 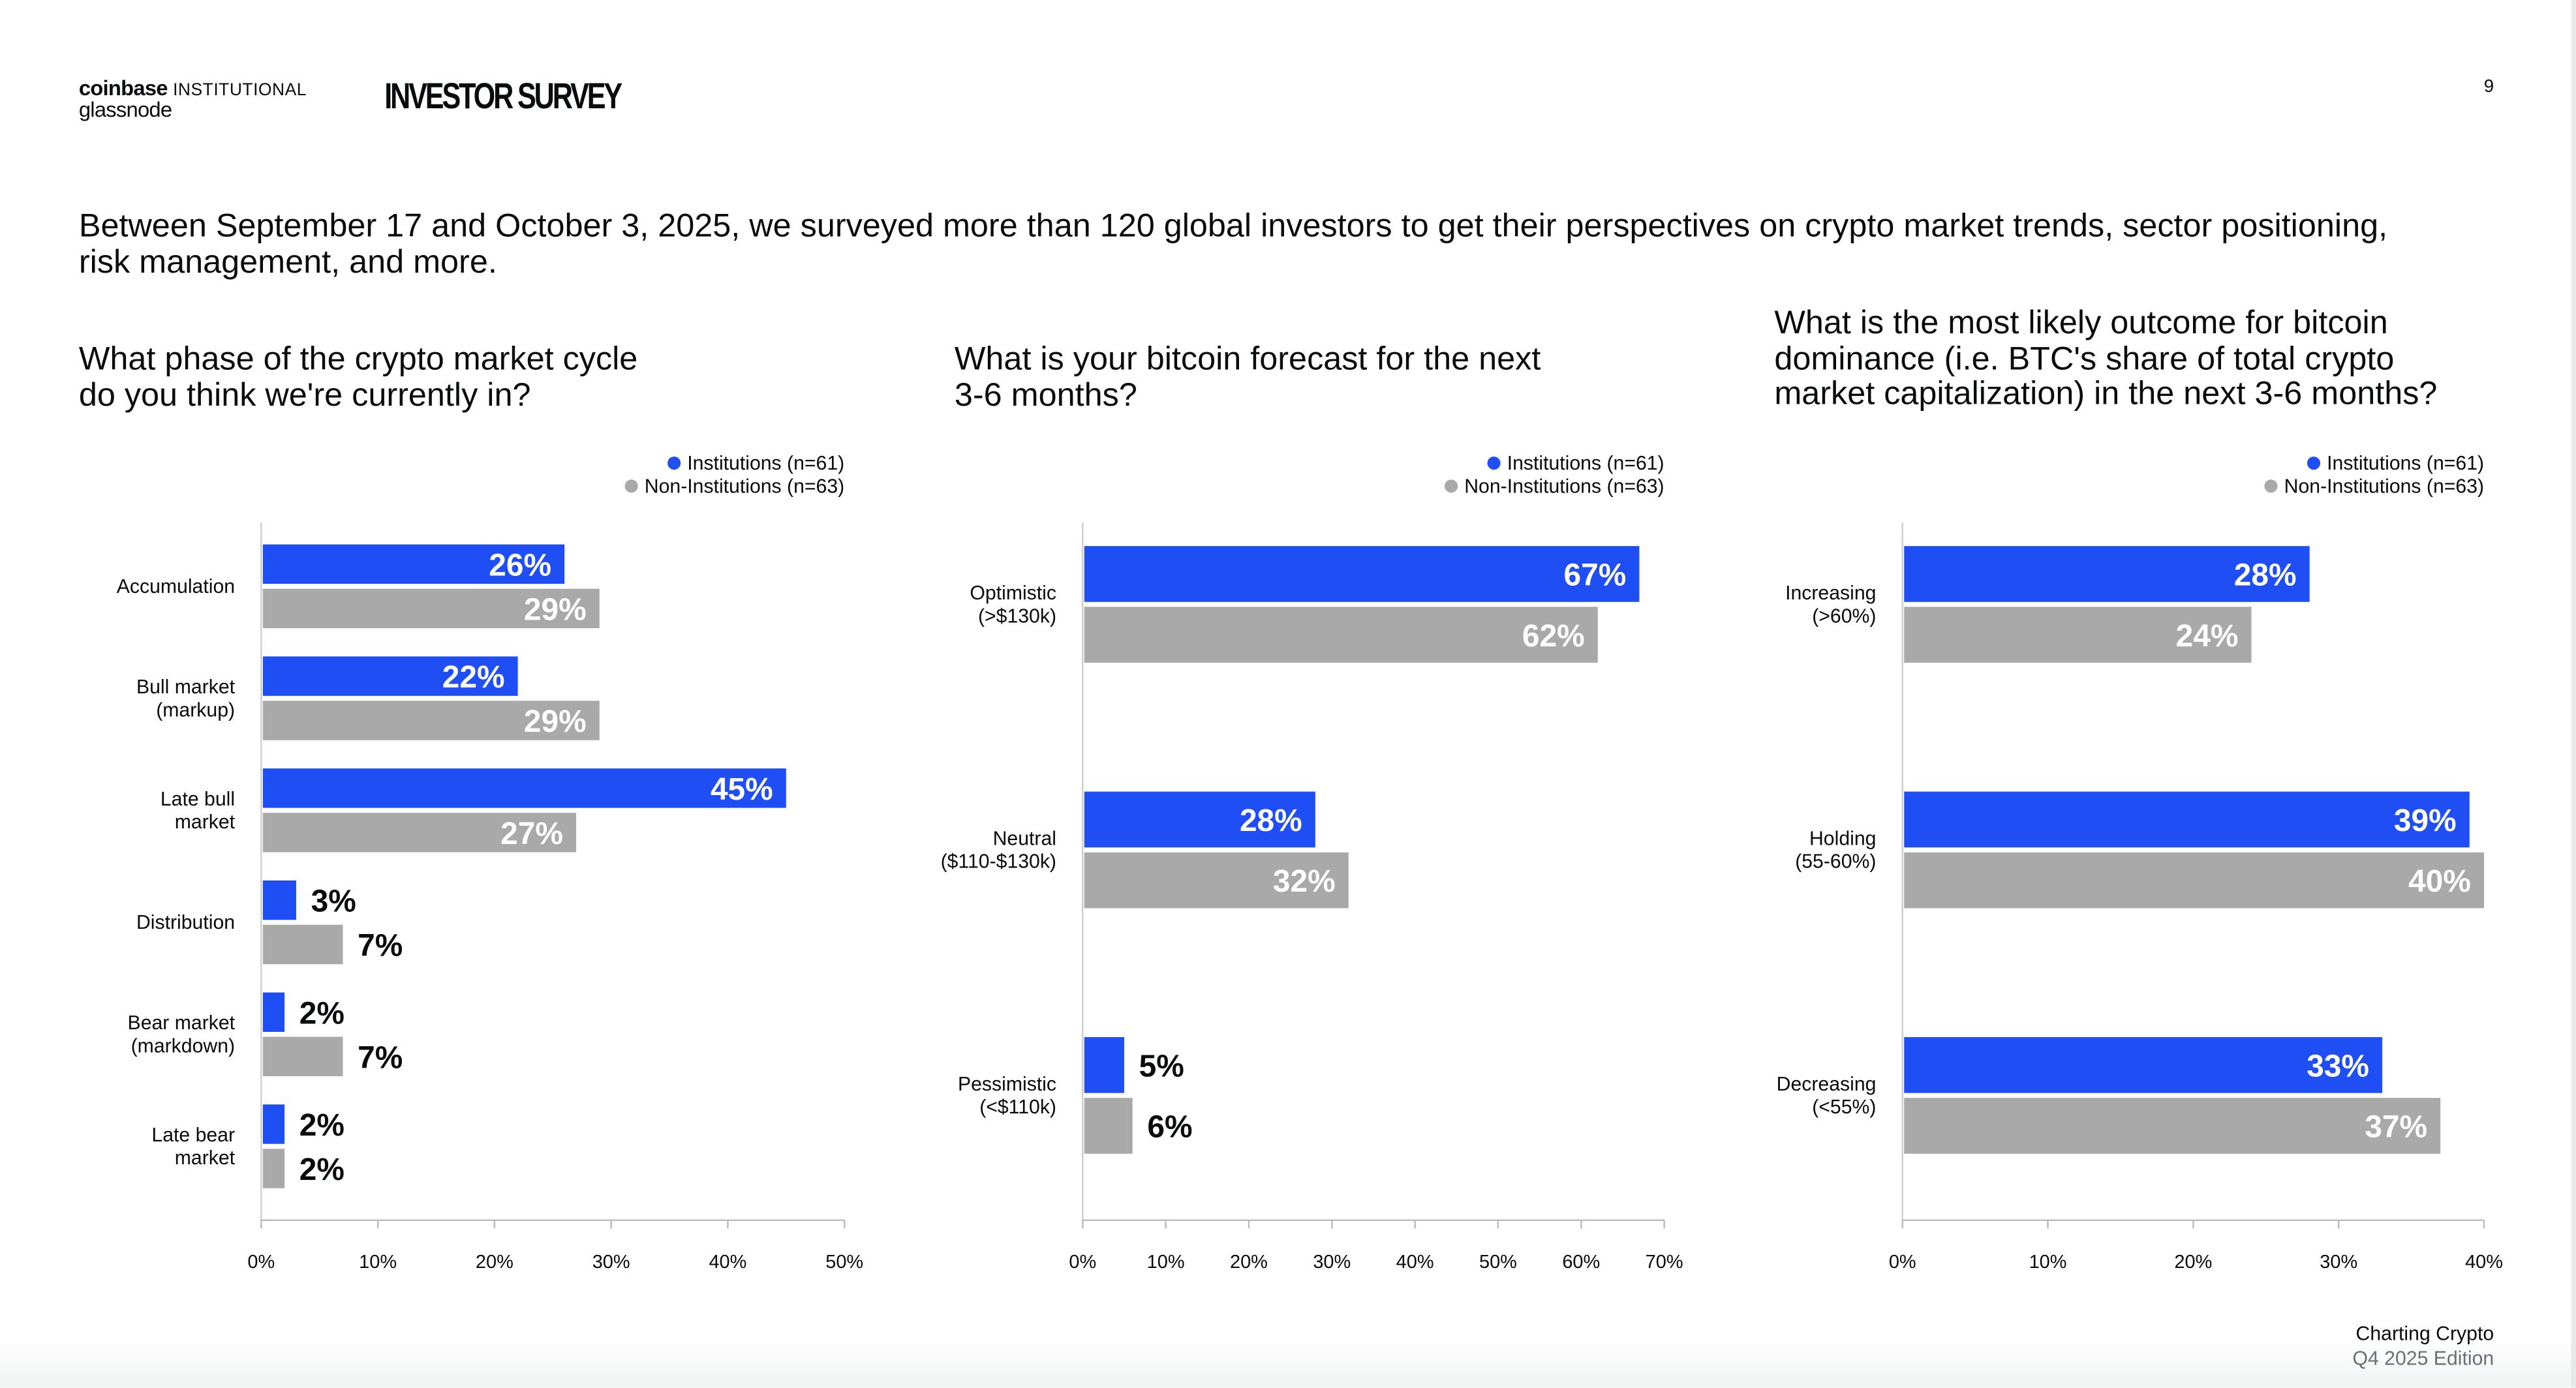 What do you see at coordinates (1835, 850) in the screenshot?
I see `category-label: Holding (55-60%)` at bounding box center [1835, 850].